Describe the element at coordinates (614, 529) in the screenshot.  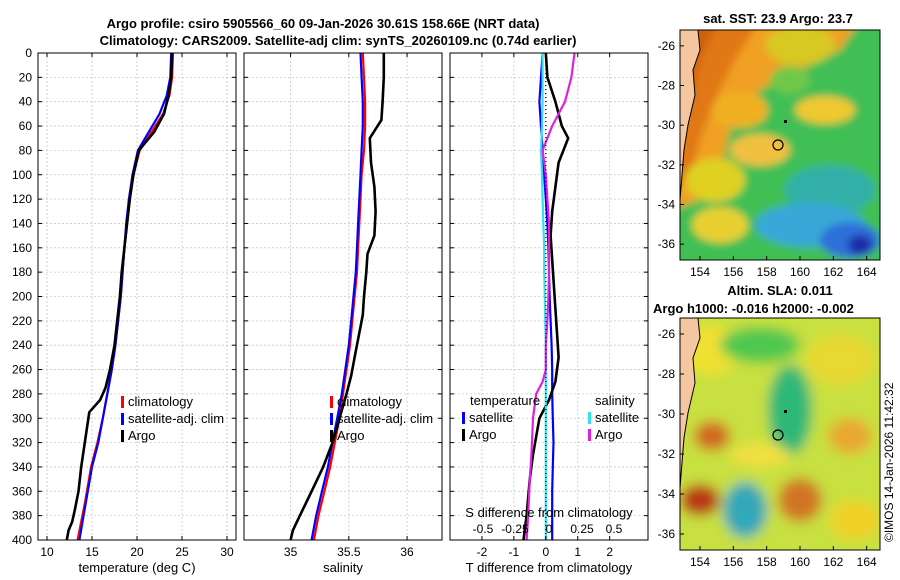
I see `diff-s-tick-label: 0.5` at that location.